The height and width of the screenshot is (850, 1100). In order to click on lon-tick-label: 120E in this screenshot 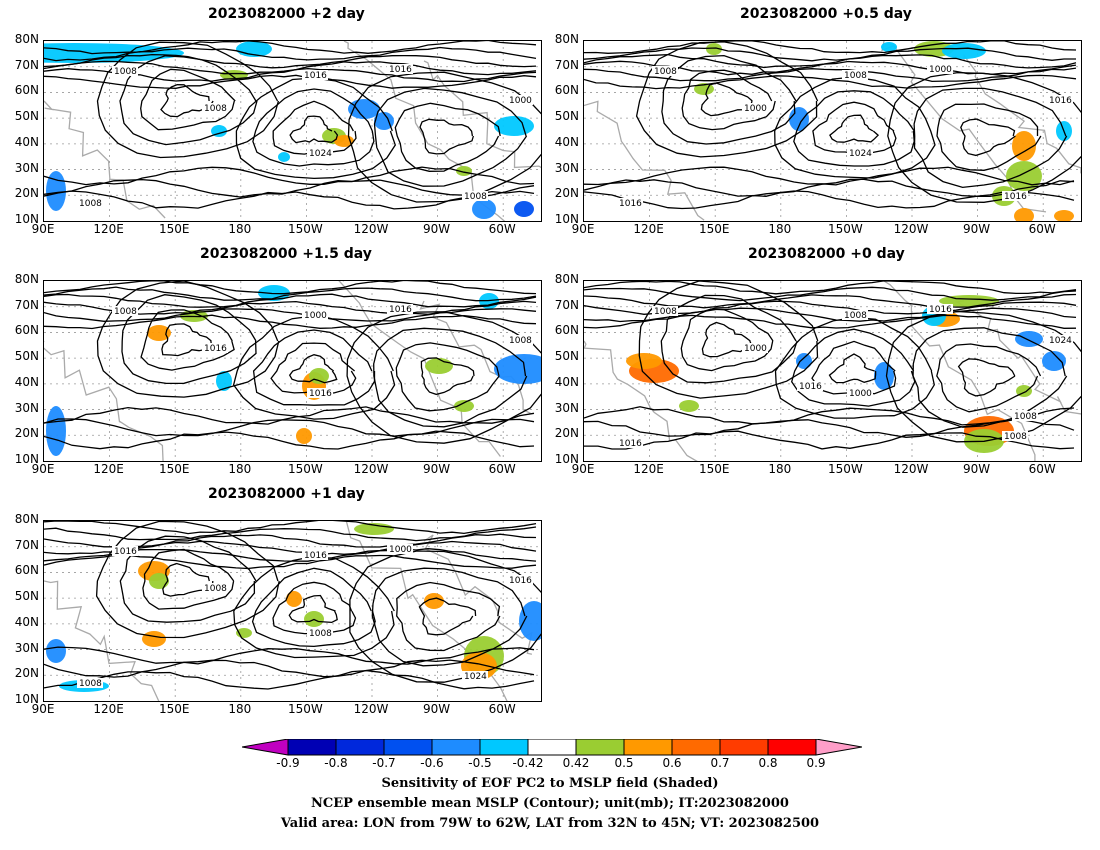, I will do `click(648, 229)`.